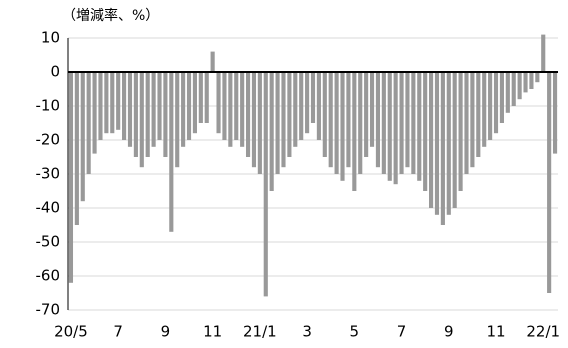  Describe the element at coordinates (48, 106) in the screenshot. I see `y-tick-label: -10` at that location.